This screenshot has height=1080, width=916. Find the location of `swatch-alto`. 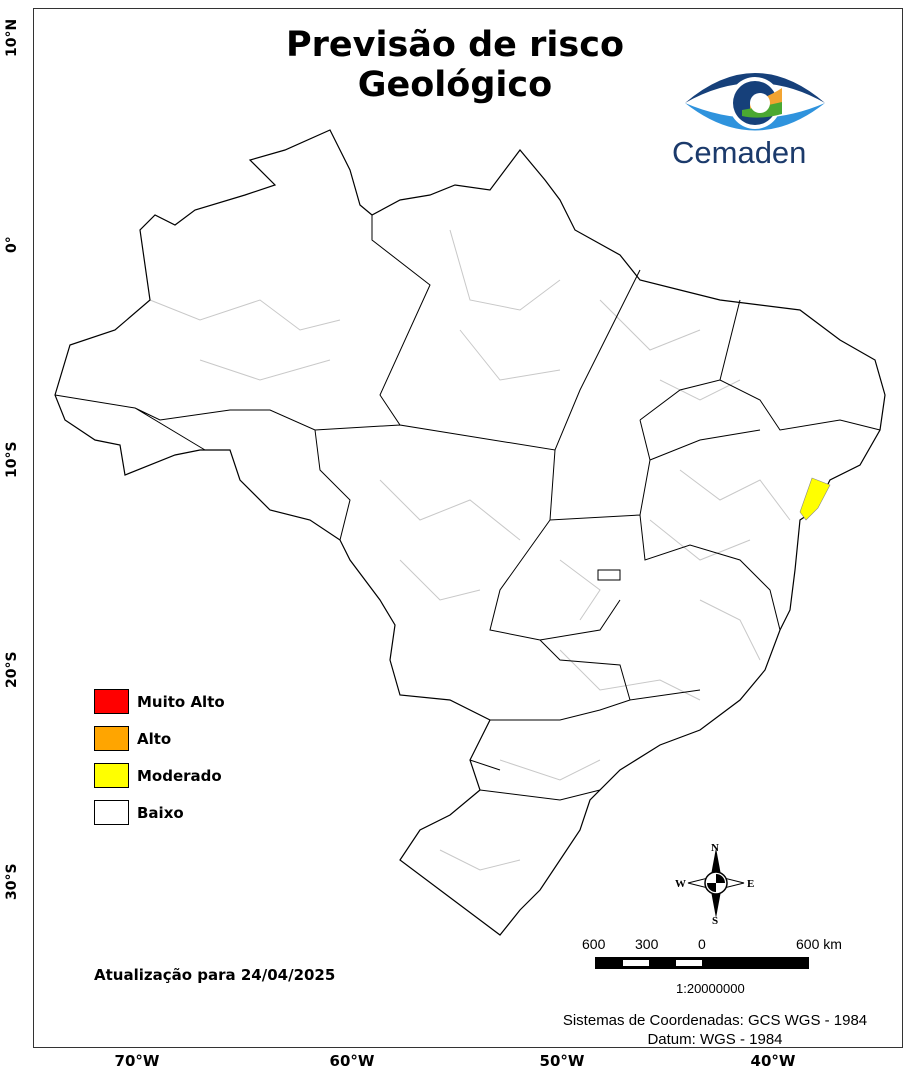

swatch-alto is located at coordinates (111, 738).